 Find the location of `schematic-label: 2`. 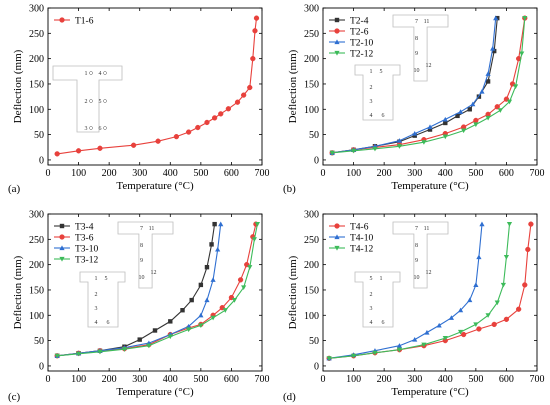

schematic-label: 2 is located at coordinates (371, 295).